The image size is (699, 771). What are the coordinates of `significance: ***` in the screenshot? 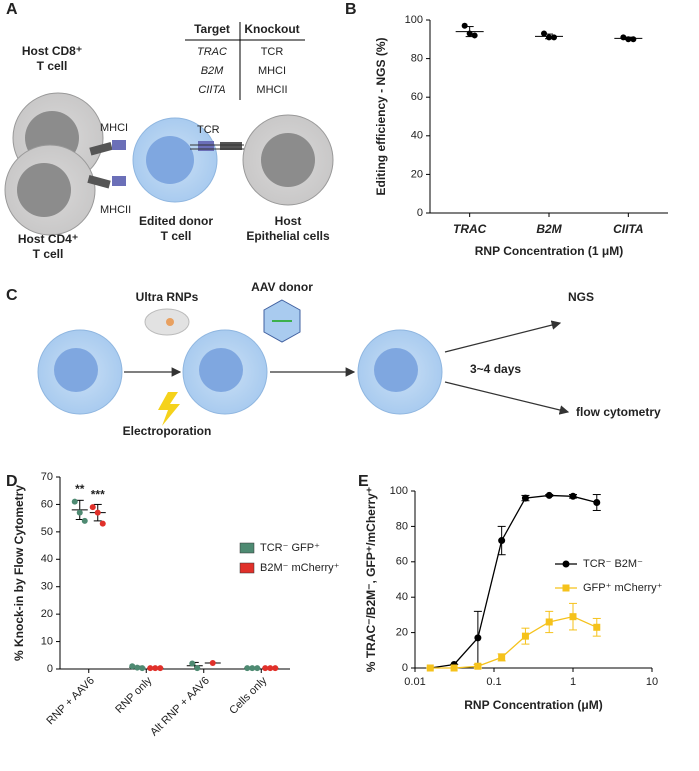 It's located at (98, 494).